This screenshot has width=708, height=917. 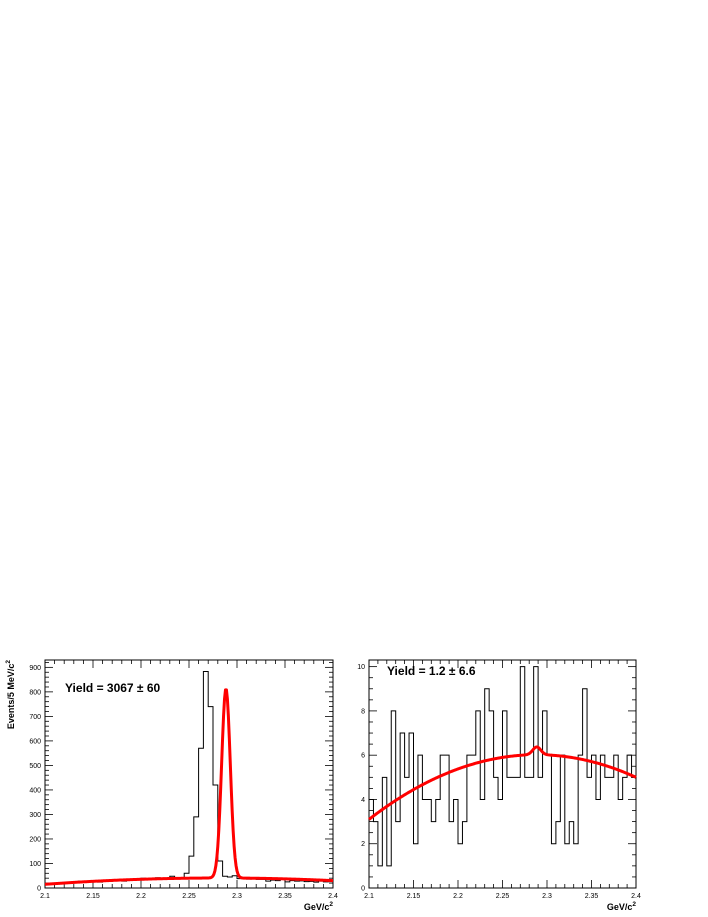 What do you see at coordinates (35, 766) in the screenshot?
I see `y-tick-label: 500` at bounding box center [35, 766].